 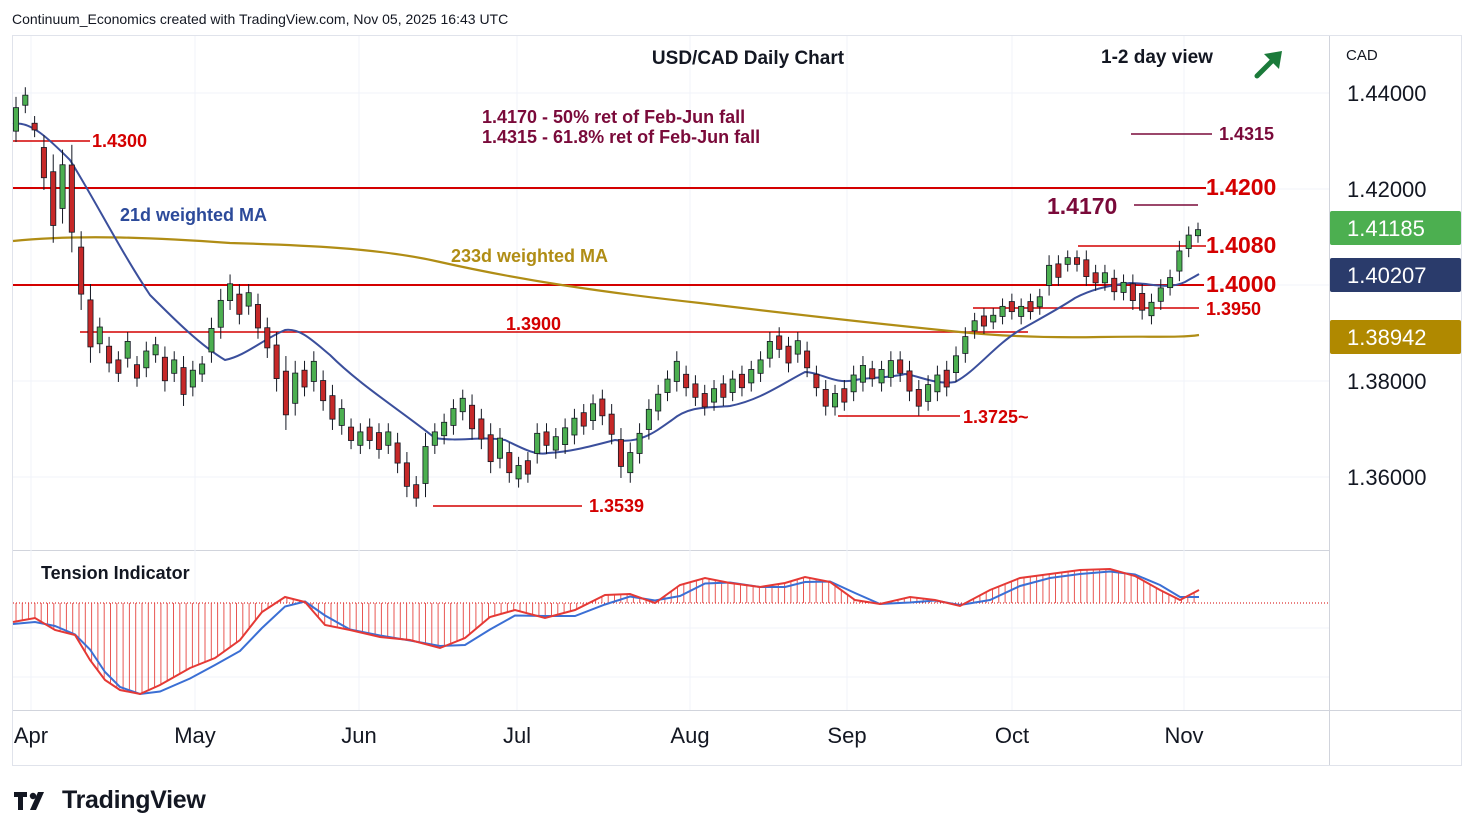 I want to click on ma-233-line, so click(x=606, y=287).